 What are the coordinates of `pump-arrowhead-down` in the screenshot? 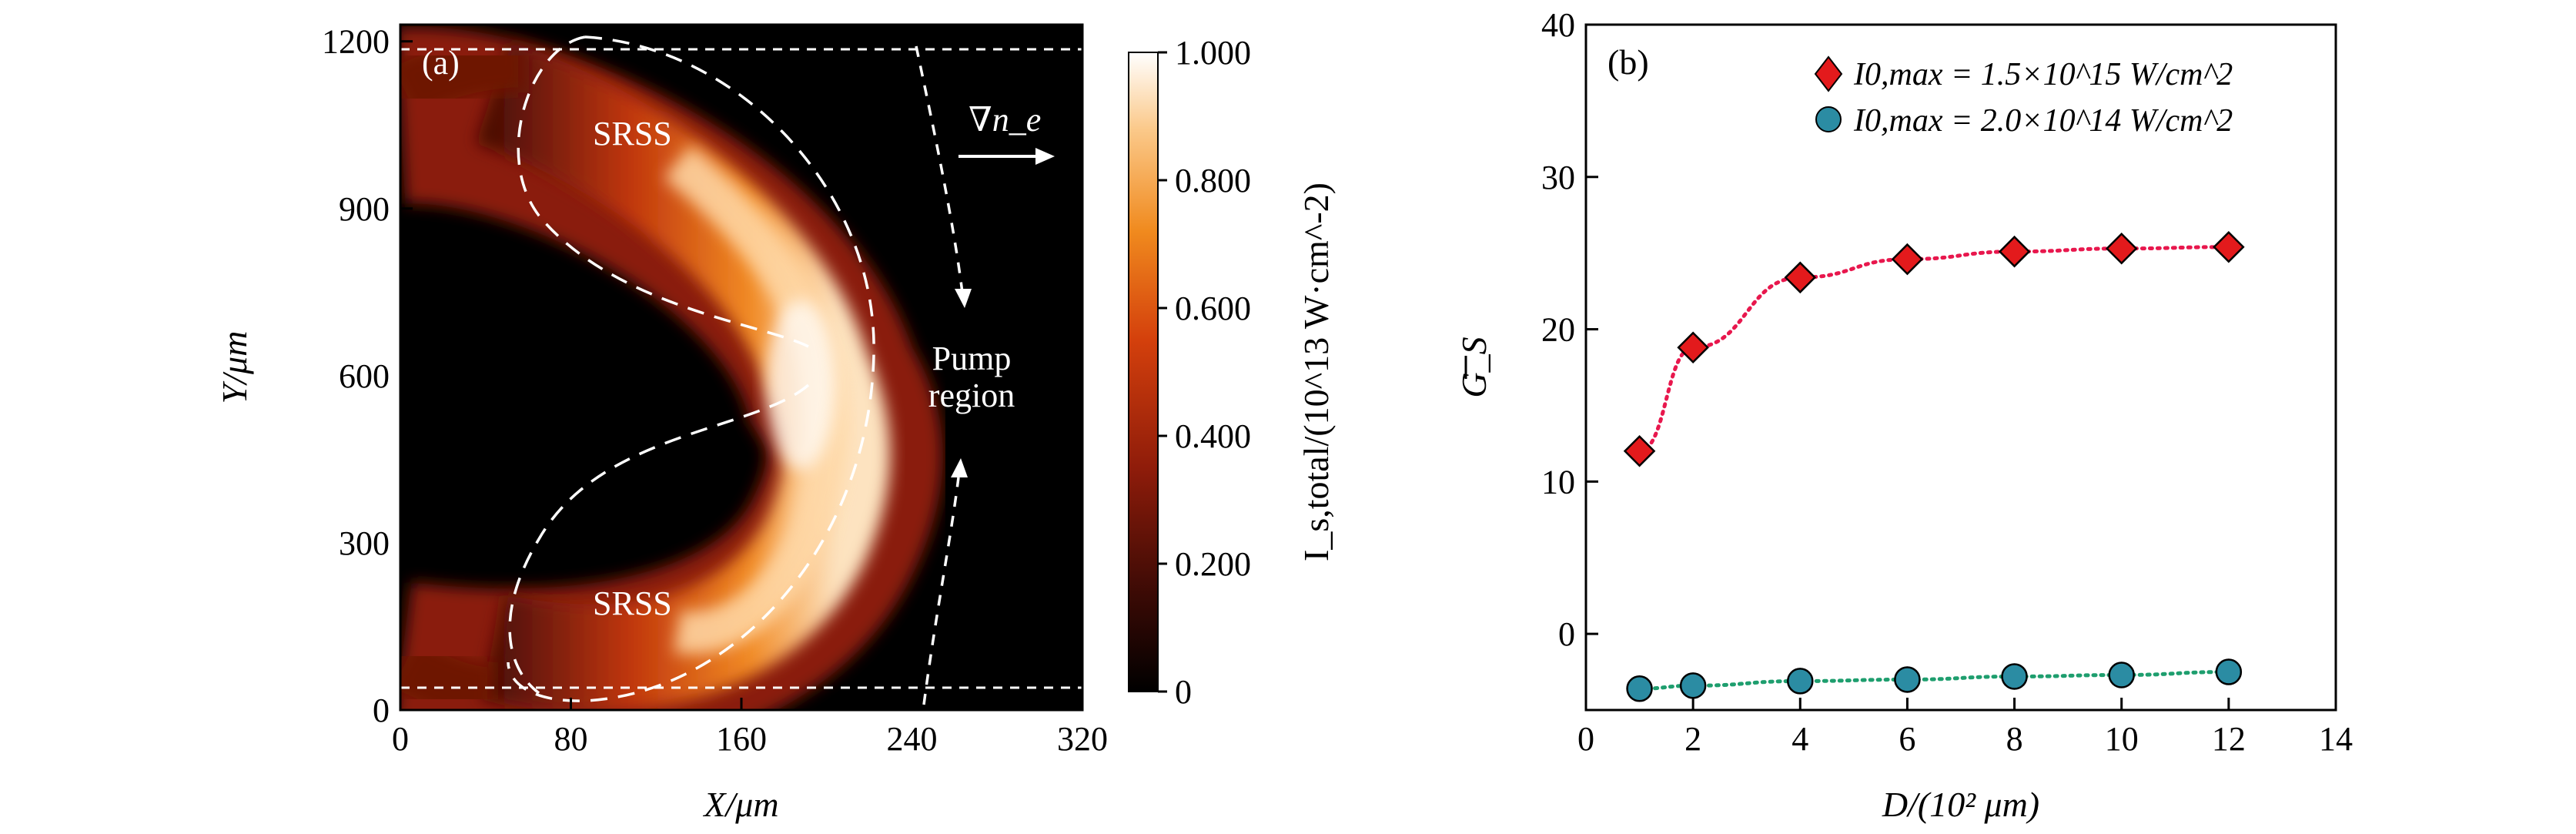 It's located at (964, 298).